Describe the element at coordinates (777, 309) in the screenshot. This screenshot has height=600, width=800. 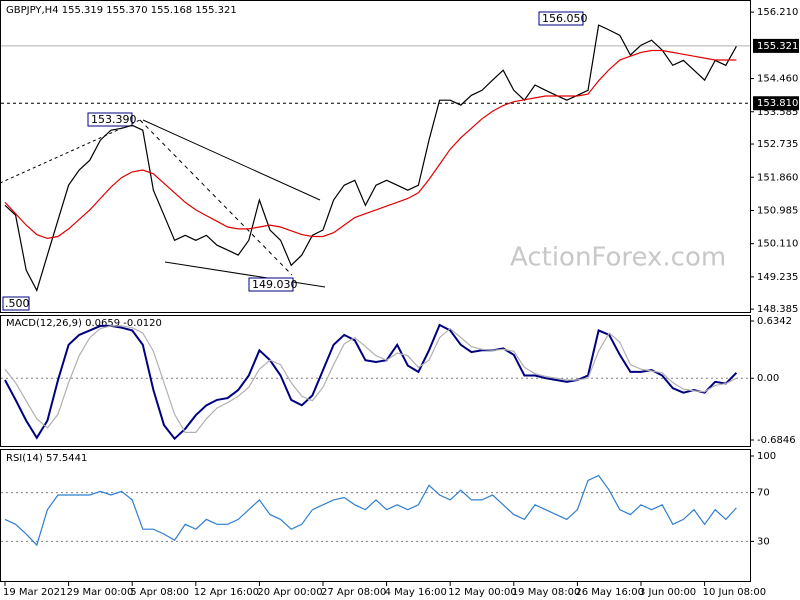
I see `y-tick-label: 148.385` at that location.